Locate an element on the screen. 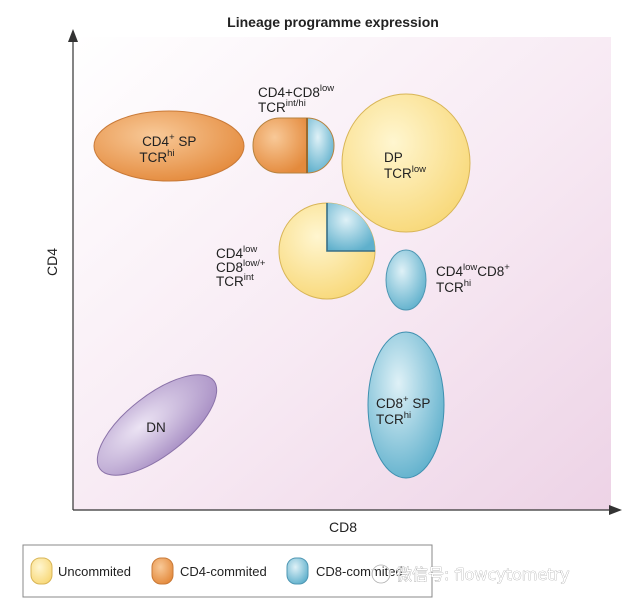 The width and height of the screenshot is (640, 608). legend-box is located at coordinates (227, 571).